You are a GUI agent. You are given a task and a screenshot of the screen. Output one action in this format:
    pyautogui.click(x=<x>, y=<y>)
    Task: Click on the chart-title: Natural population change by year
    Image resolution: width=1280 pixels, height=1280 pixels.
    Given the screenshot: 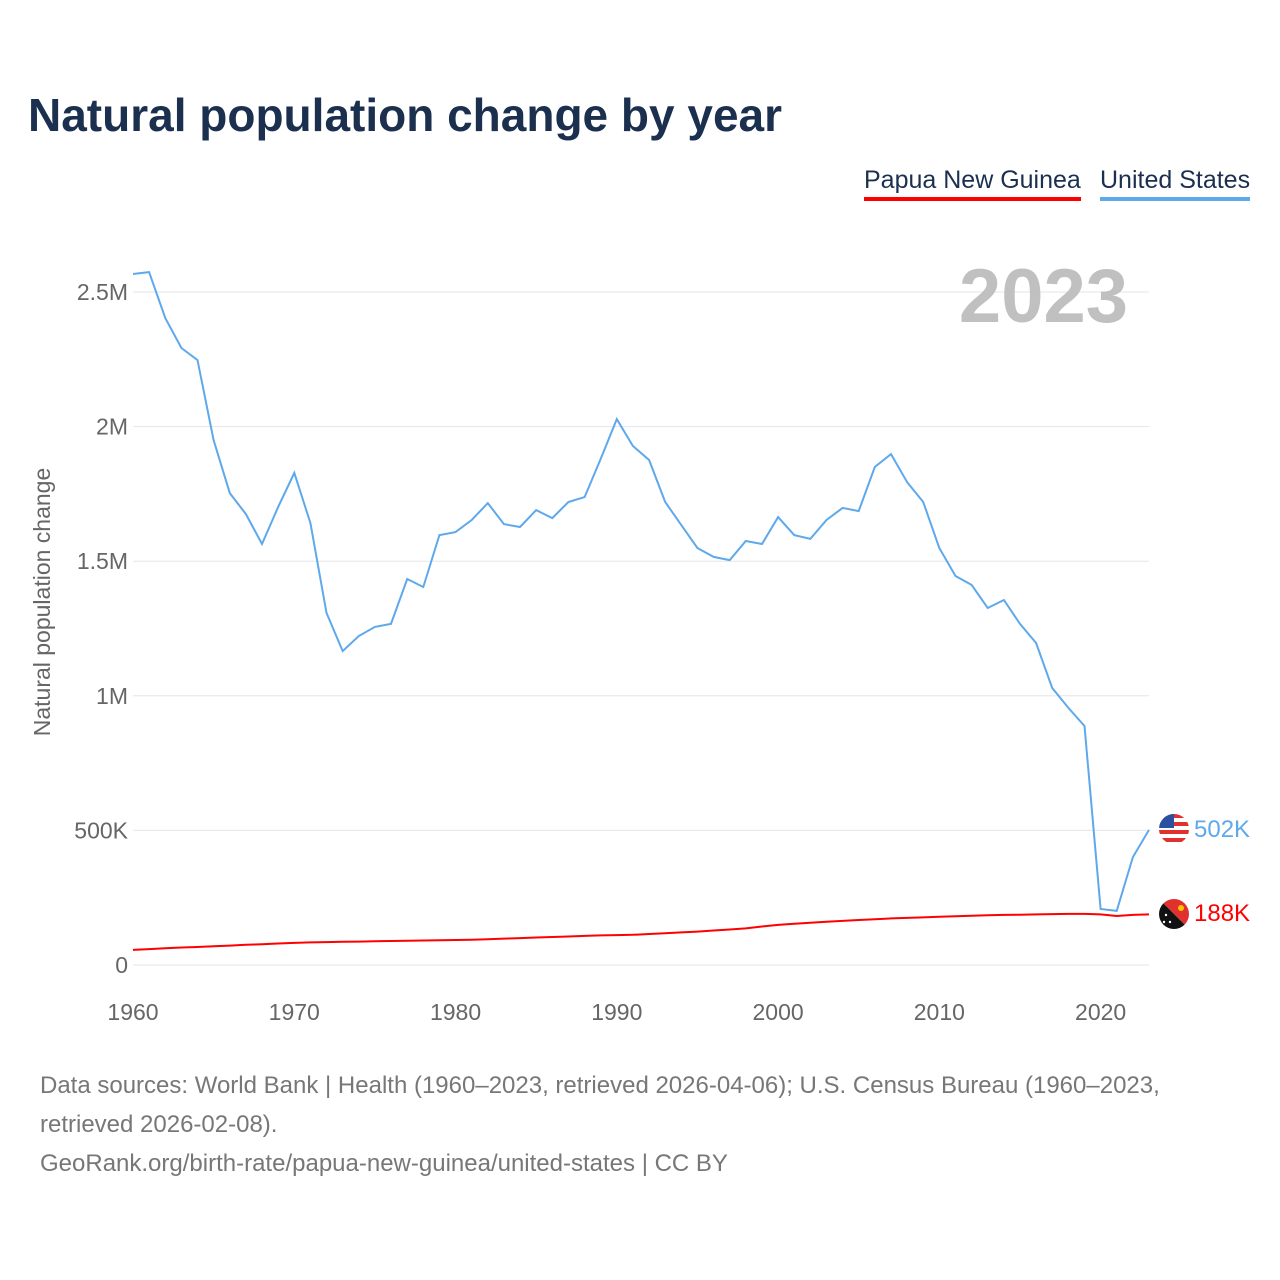 What is the action you would take?
    pyautogui.click(x=405, y=115)
    